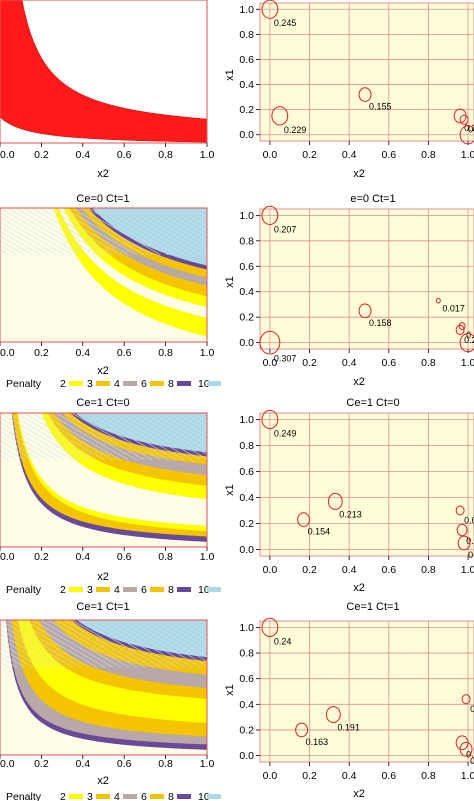 Image resolution: width=474 pixels, height=801 pixels. What do you see at coordinates (230, 490) in the screenshot?
I see `y-axis-label: x1` at bounding box center [230, 490].